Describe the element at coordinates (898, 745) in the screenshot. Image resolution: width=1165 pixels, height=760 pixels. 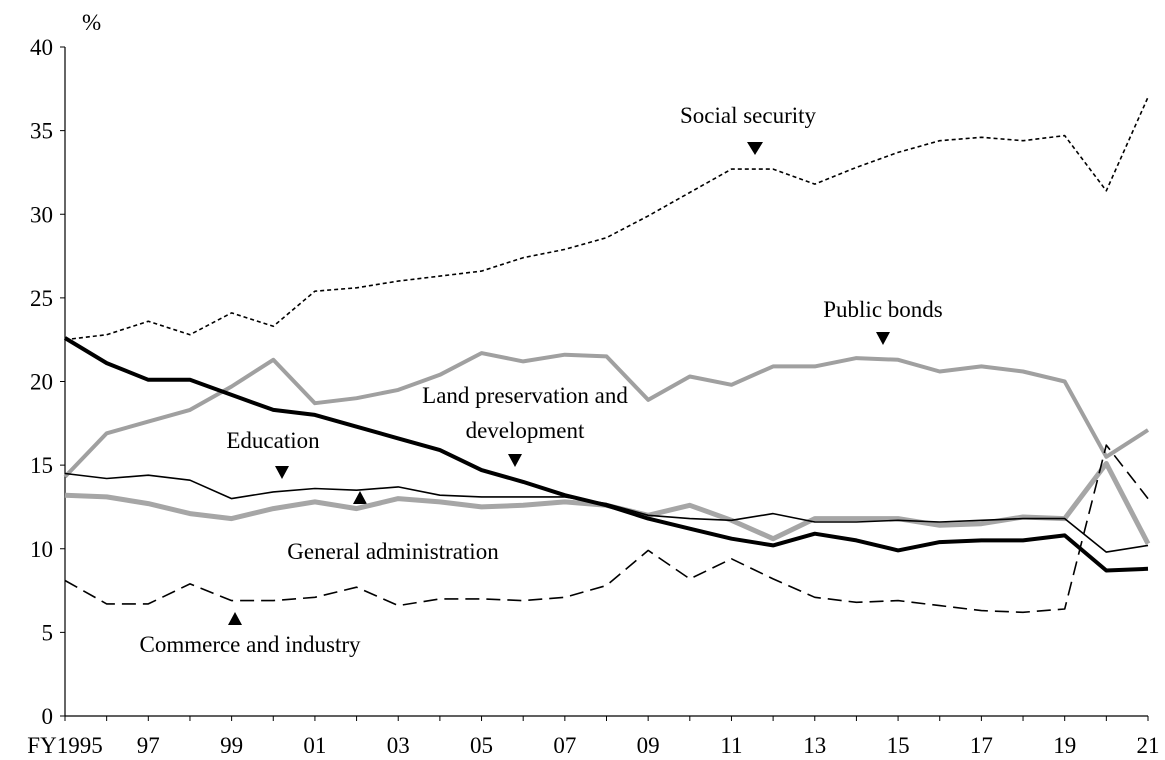
I see `x-tick-label: 15` at that location.